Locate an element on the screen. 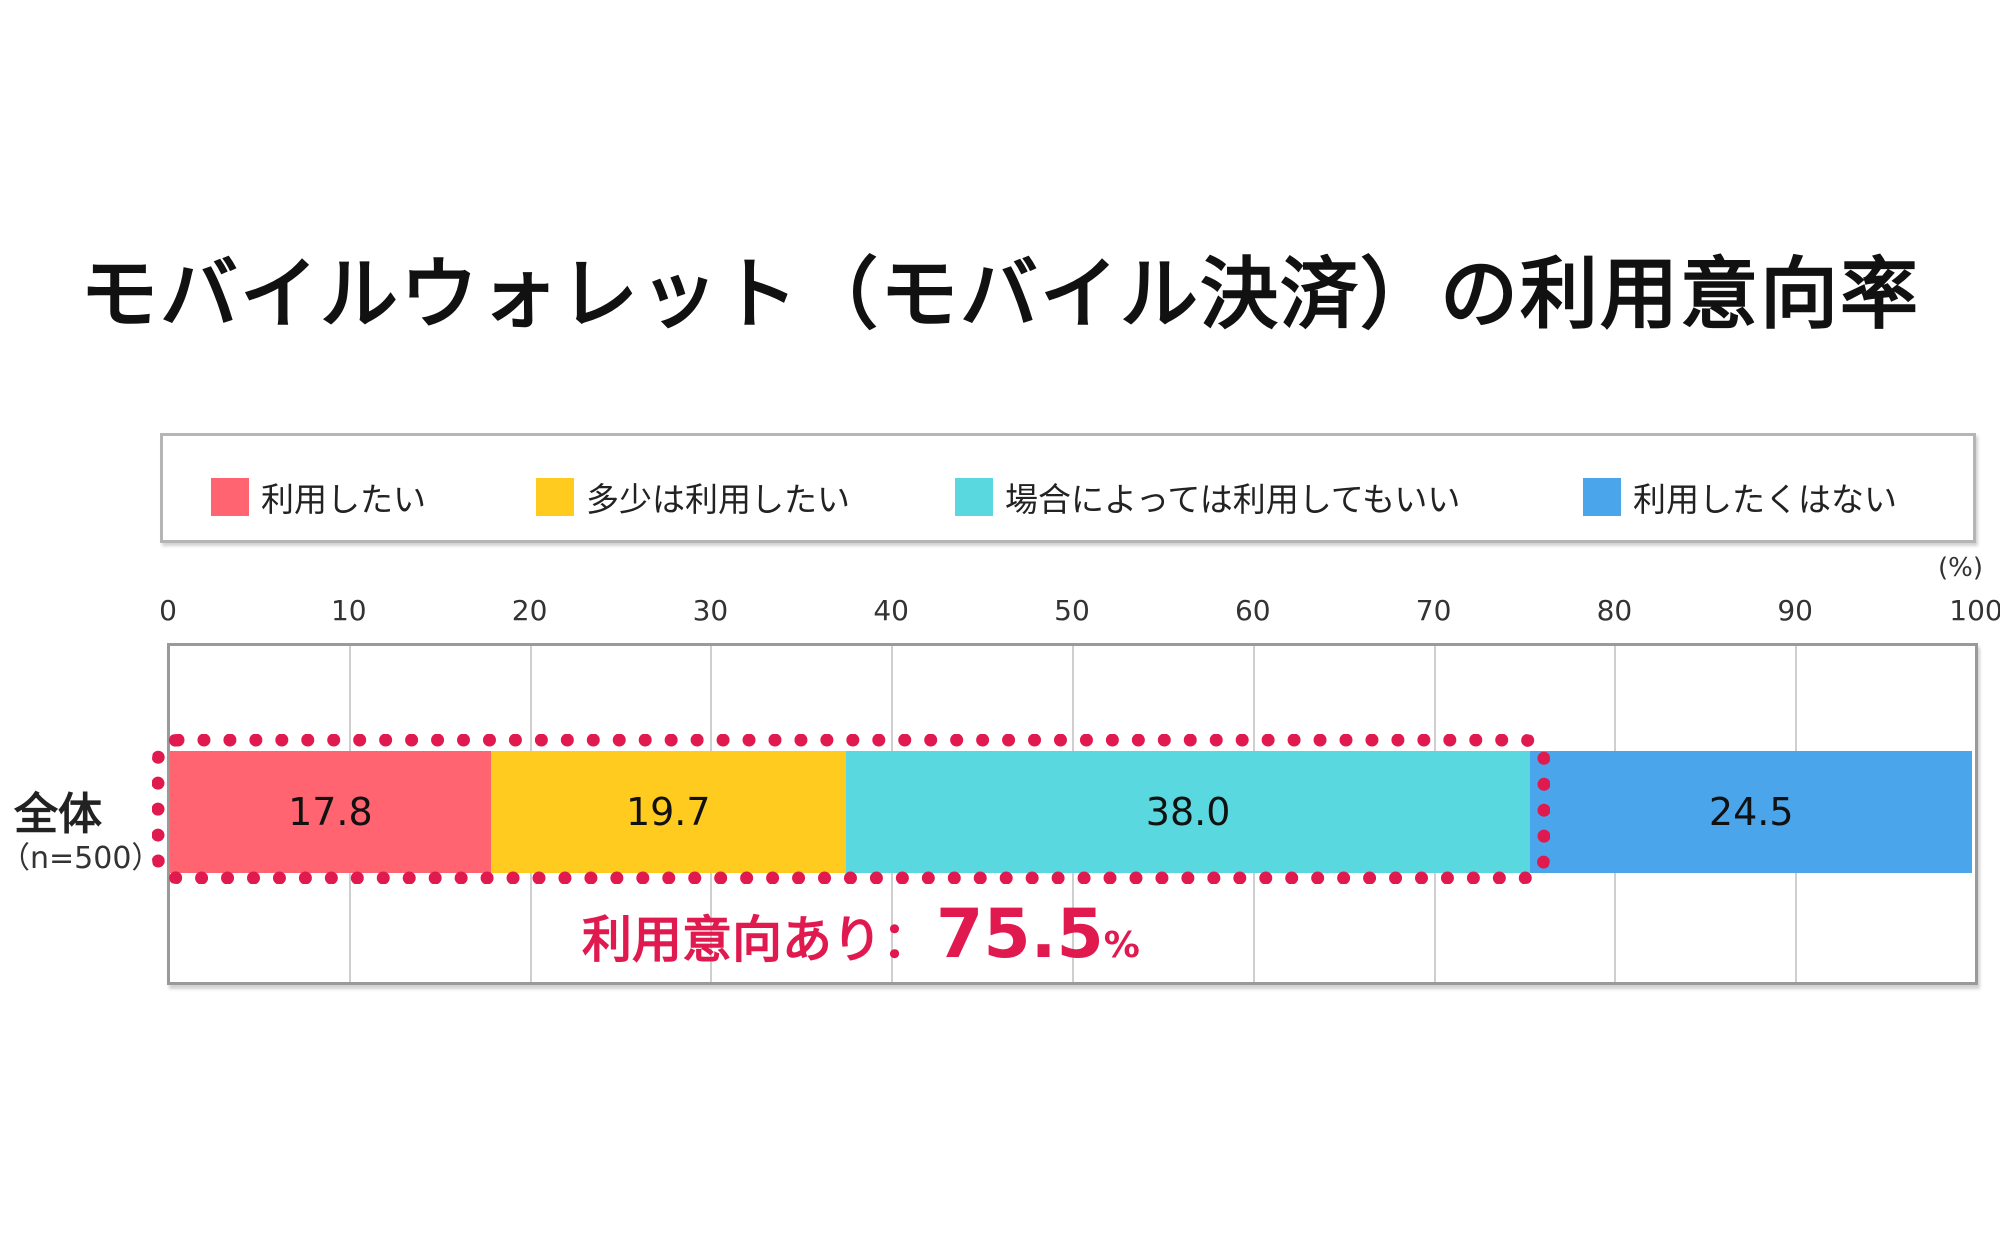  callout-text: 利用意向あり： is located at coordinates (757, 940).